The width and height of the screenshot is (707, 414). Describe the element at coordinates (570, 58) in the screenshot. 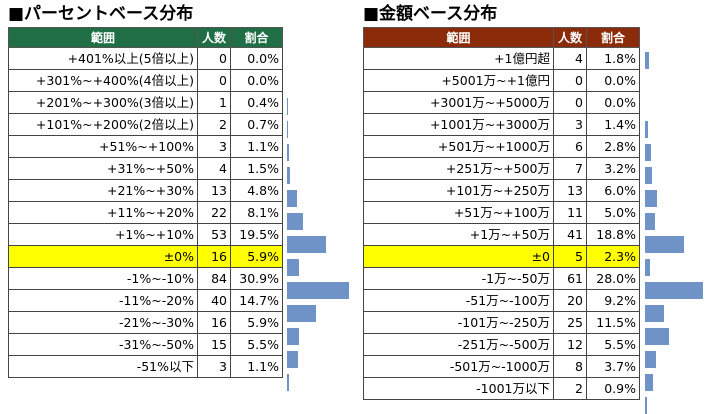

I see `count-cell: 4` at that location.